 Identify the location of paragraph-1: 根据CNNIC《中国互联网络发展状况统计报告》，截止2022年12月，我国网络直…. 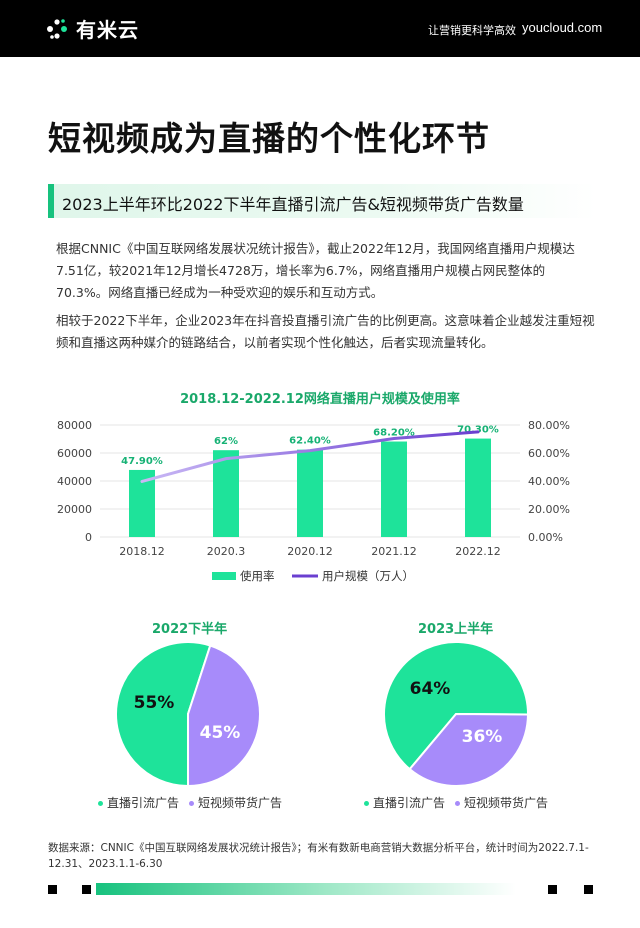
(315, 270).